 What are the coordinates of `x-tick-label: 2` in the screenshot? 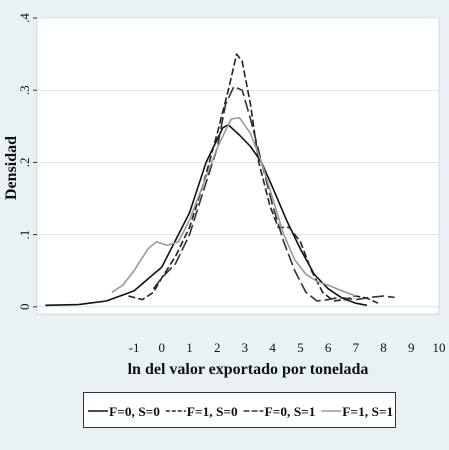 It's located at (217, 347).